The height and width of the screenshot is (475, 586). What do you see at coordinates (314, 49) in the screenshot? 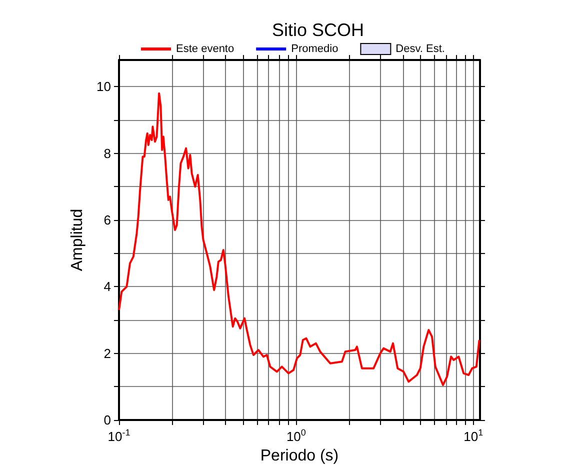
I see `legend-label: Promedio` at bounding box center [314, 49].